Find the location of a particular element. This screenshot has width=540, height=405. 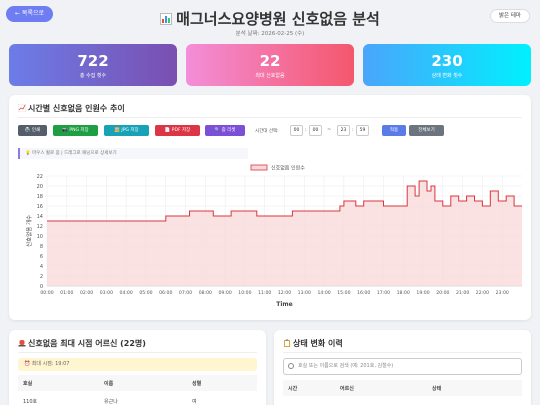

status-history-title: 상태 변화 이력 is located at coordinates (313, 343).